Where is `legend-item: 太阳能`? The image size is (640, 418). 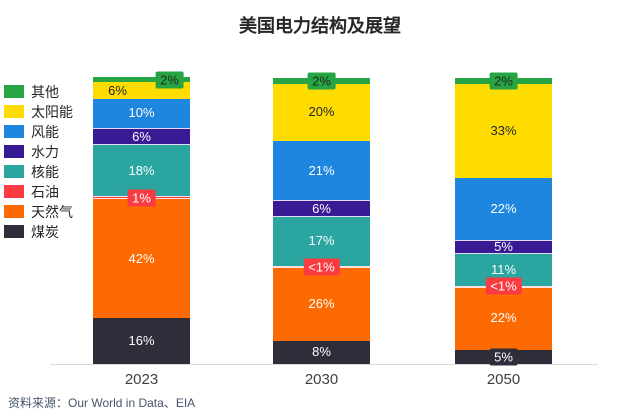
legend-item: 太阳能 is located at coordinates (38, 111).